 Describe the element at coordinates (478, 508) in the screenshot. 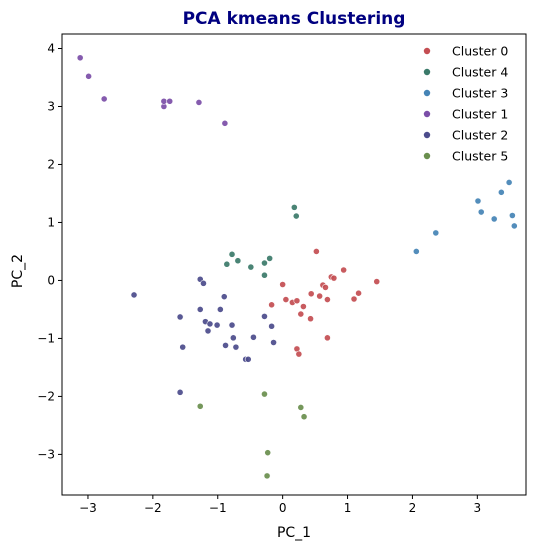

I see `x-tick-label: 3` at that location.